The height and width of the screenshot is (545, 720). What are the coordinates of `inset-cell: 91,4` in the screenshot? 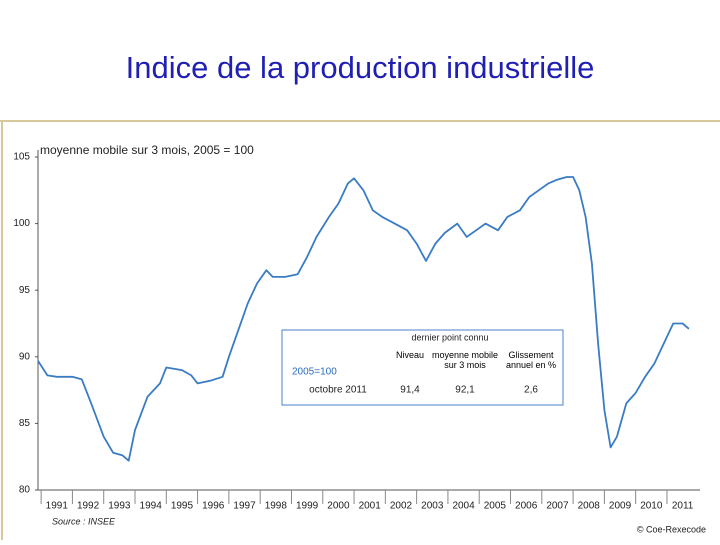 It's located at (410, 390).